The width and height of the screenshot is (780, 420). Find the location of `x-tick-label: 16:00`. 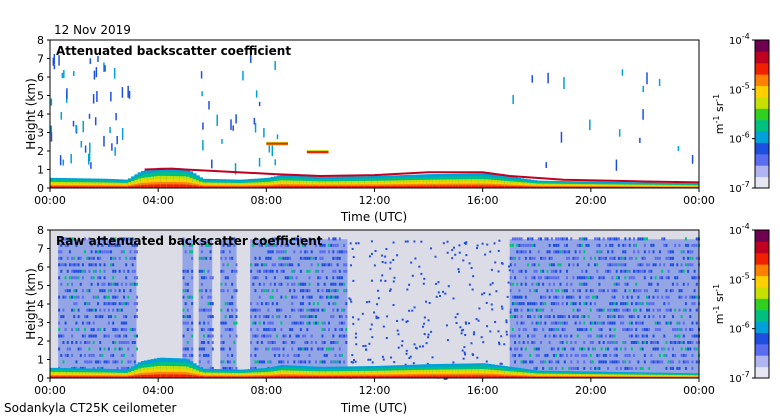

x-tick-label: 16:00 is located at coordinates (483, 390).